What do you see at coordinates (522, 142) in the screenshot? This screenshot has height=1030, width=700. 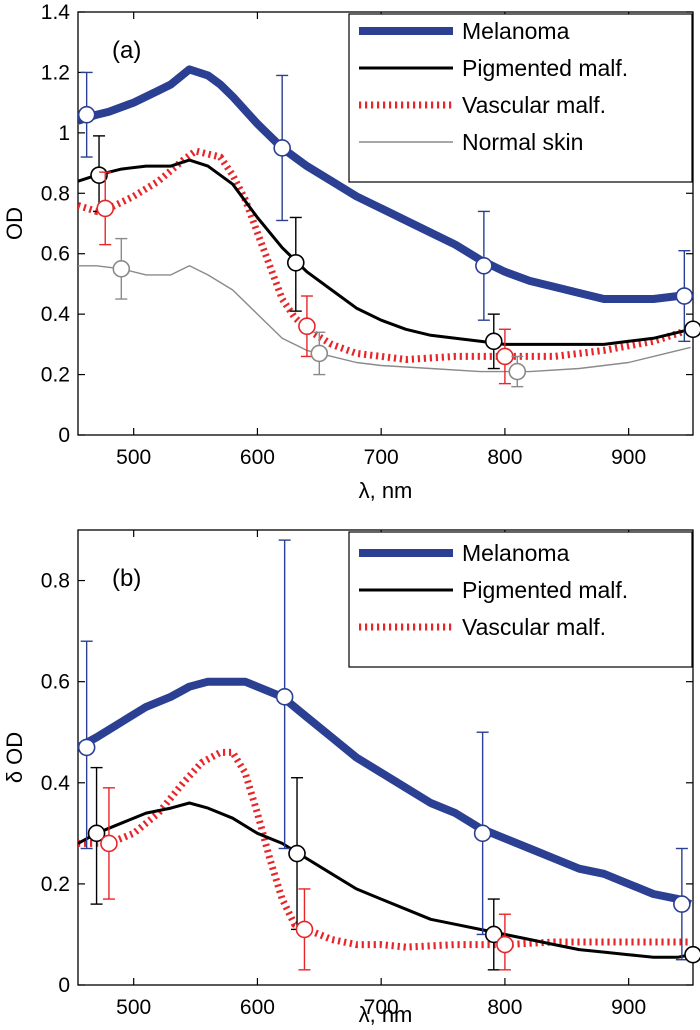 I see `legend-label-normal-skin: Normal skin` at bounding box center [522, 142].